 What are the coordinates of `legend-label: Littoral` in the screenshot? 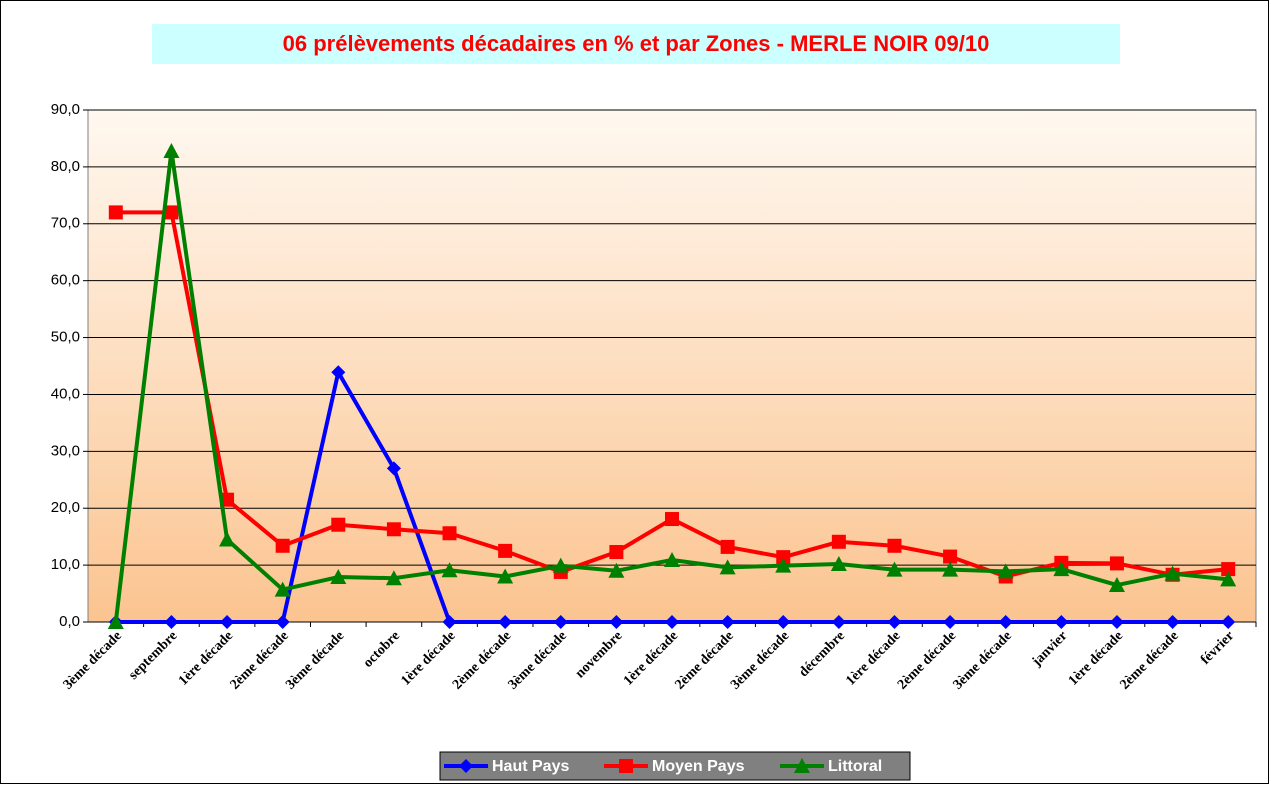 It's located at (855, 766).